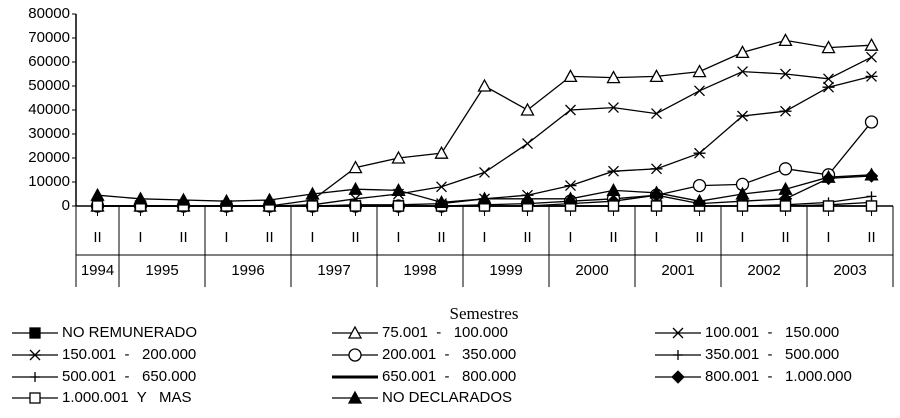  What do you see at coordinates (772, 354) in the screenshot?
I see `legend-label: 350.001 - 500.000` at bounding box center [772, 354].